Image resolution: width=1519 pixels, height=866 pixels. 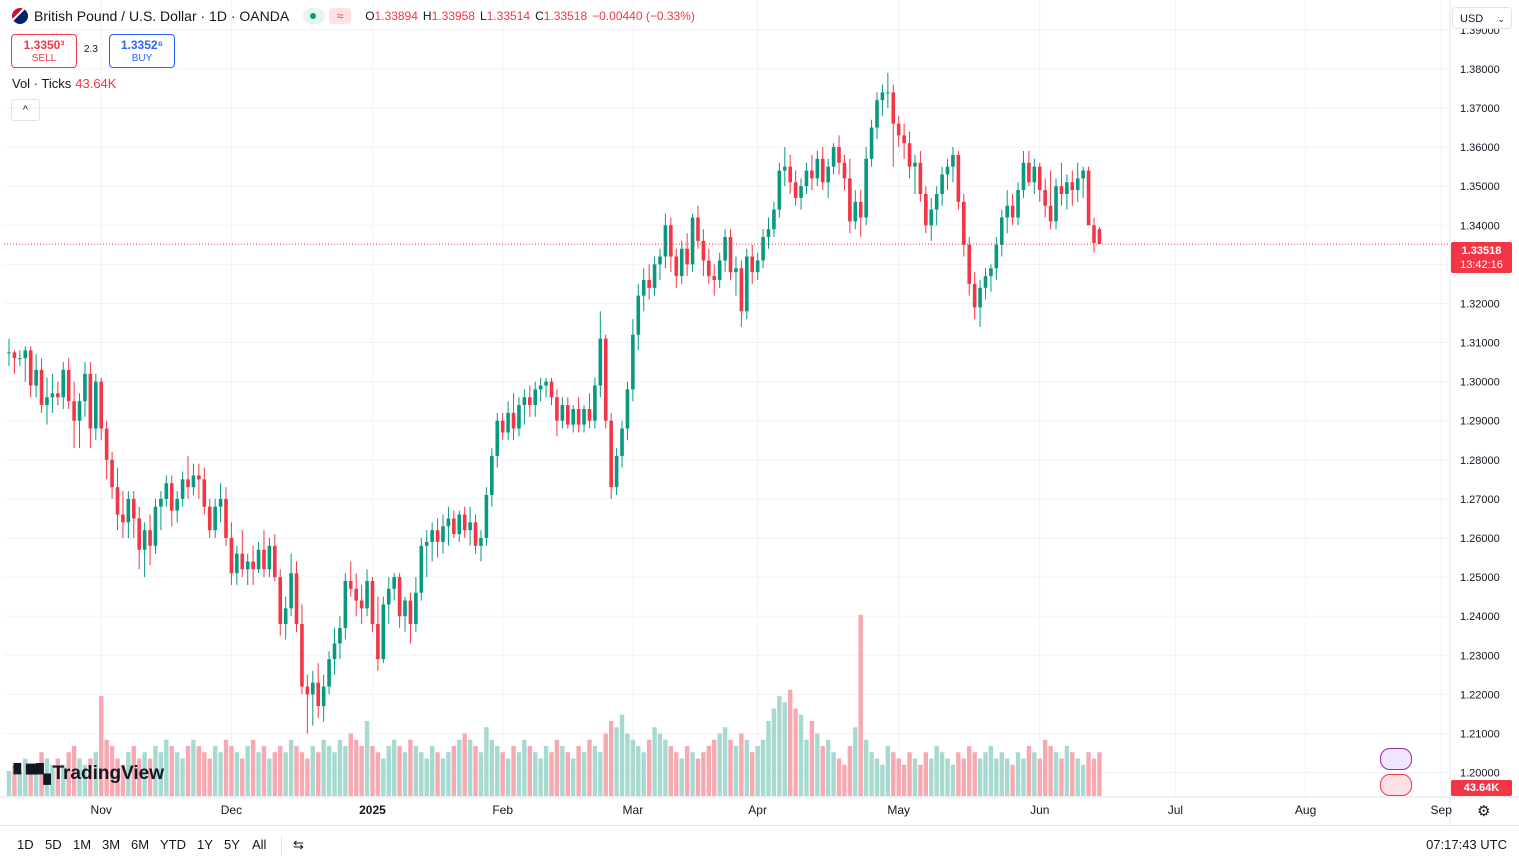 What do you see at coordinates (1466, 844) in the screenshot?
I see `utc-clock: 07:17:43 UTC` at bounding box center [1466, 844].